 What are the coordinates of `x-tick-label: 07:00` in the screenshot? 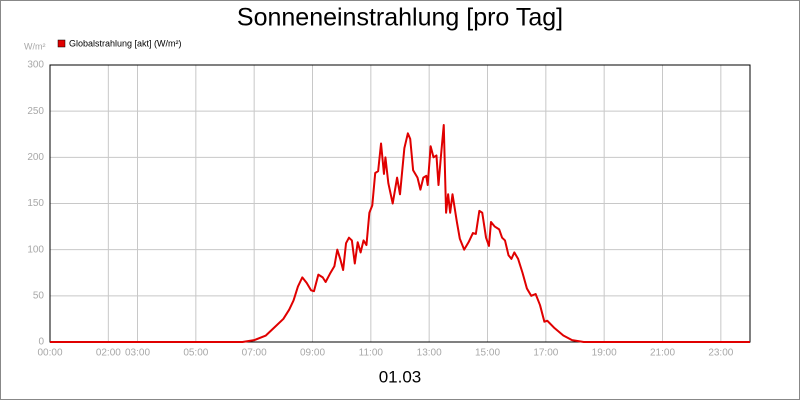 It's located at (254, 353).